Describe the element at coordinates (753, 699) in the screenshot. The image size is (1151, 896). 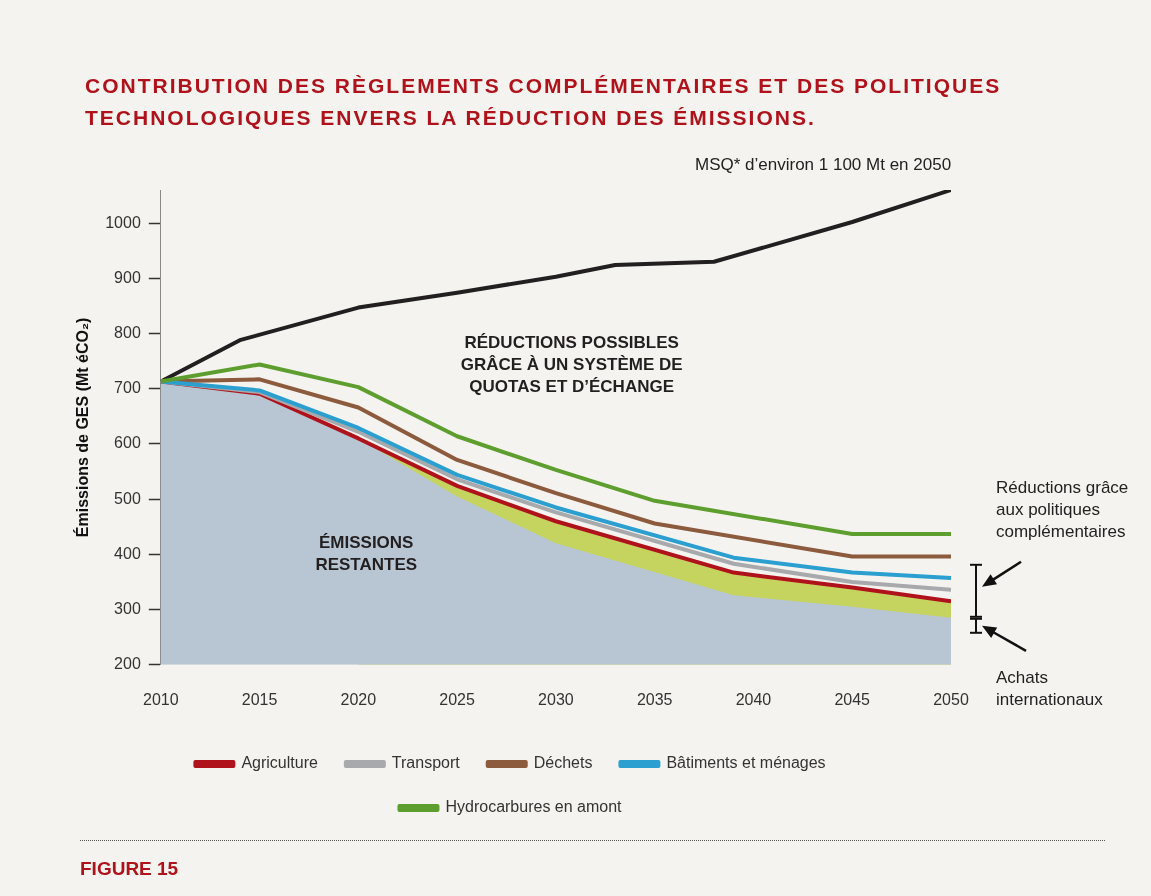
I see `x-tick-label: 2040` at that location.